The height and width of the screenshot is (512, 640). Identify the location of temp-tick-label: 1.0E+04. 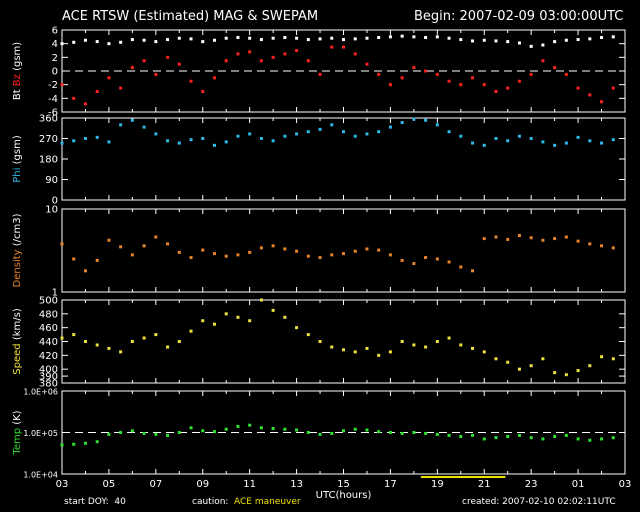
(40, 475).